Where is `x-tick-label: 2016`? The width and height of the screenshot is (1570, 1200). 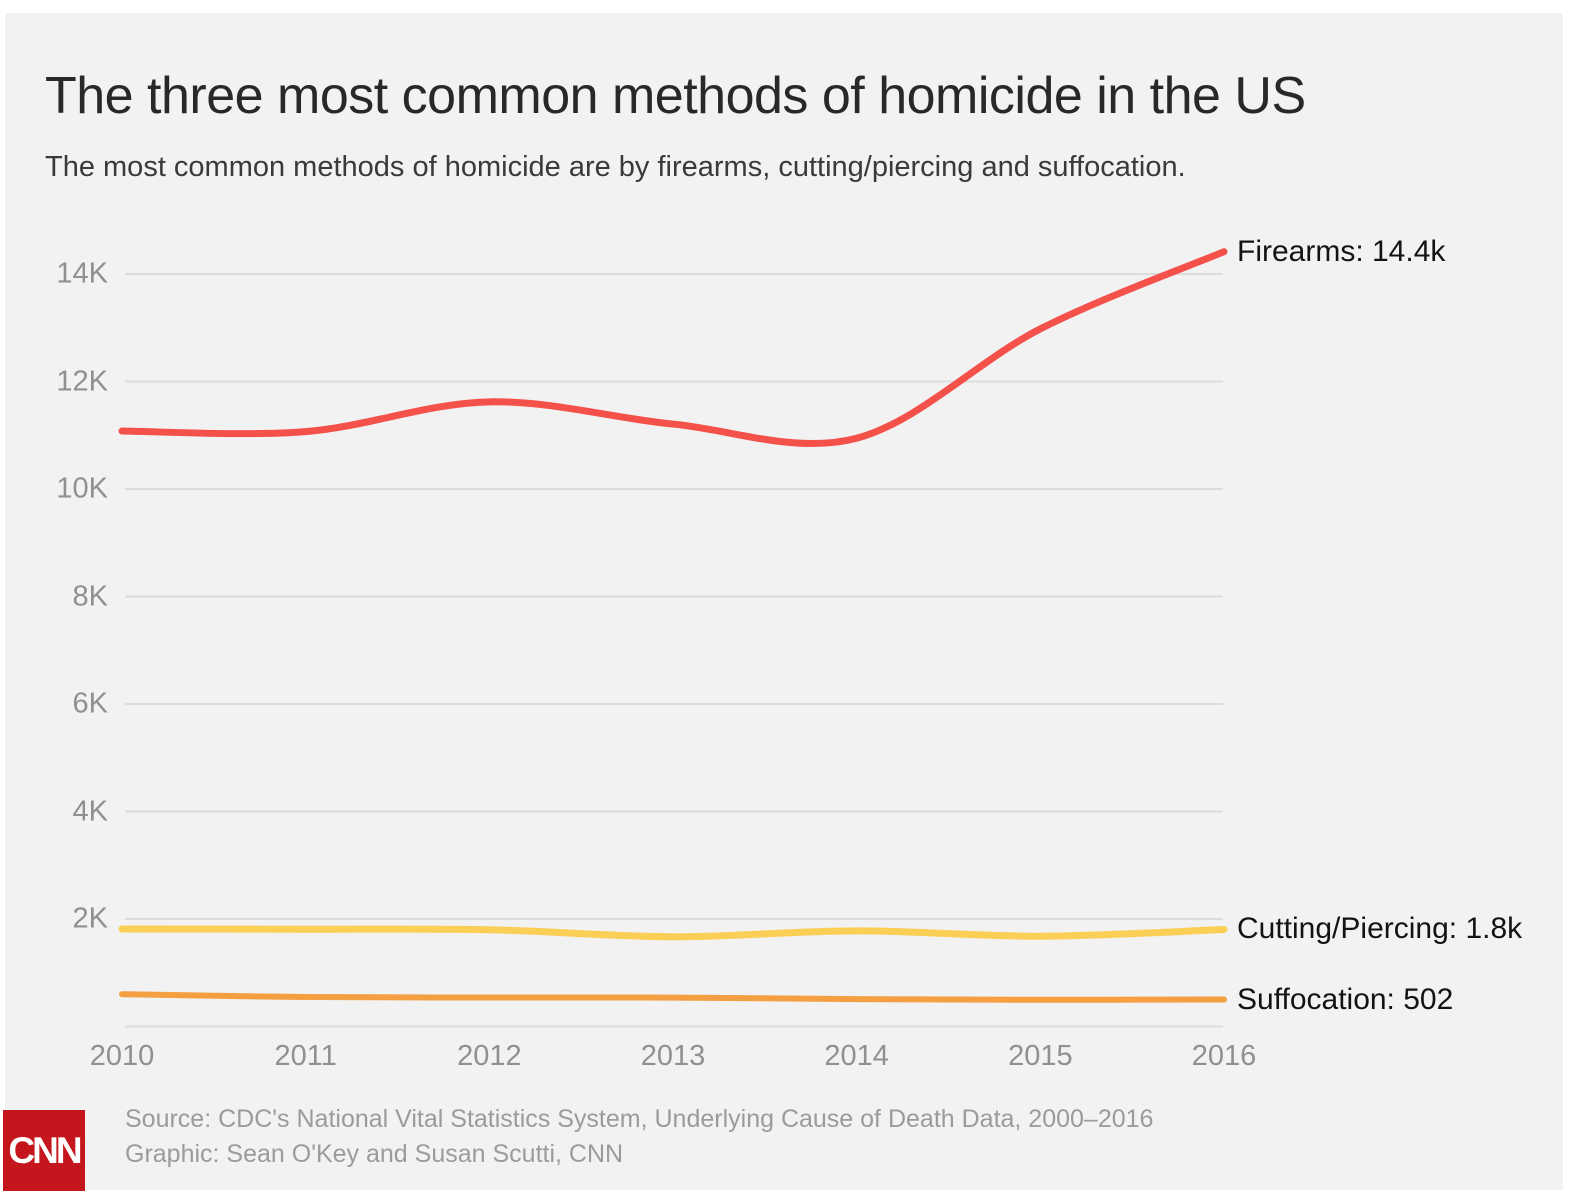
x-tick-label: 2016 is located at coordinates (1224, 1056).